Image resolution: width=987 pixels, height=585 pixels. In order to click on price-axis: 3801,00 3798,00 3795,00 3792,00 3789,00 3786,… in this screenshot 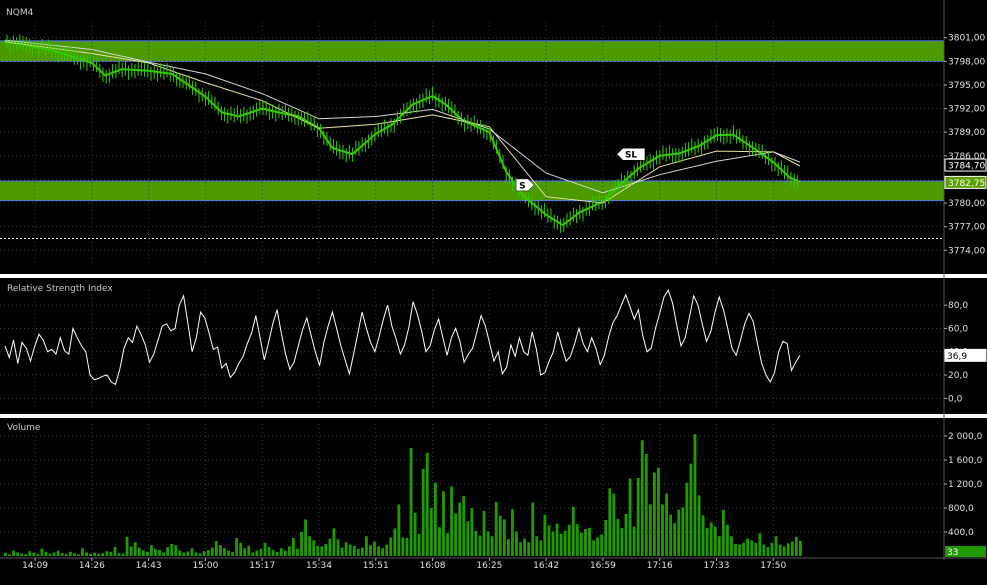, I will do `click(965, 145)`.